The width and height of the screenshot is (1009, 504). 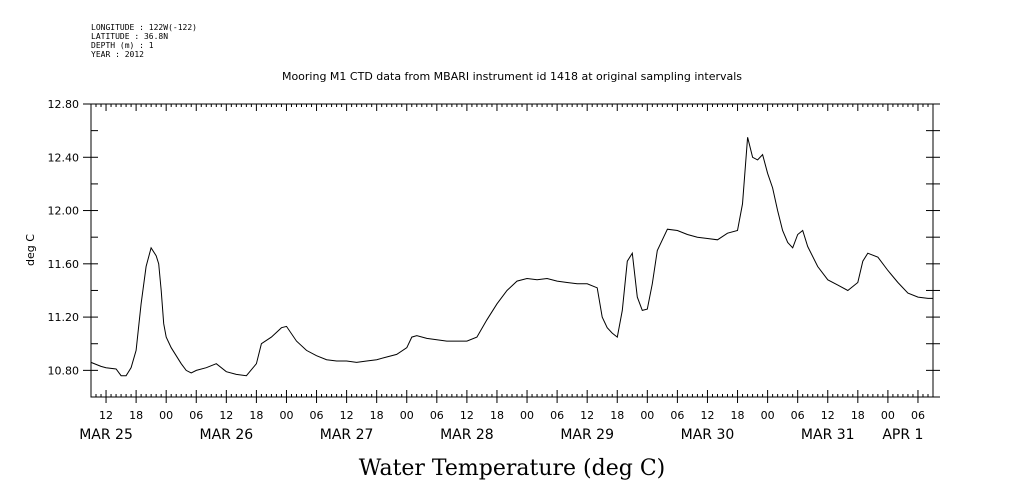 I want to click on date-tick-label: MAR 29, so click(x=587, y=435).